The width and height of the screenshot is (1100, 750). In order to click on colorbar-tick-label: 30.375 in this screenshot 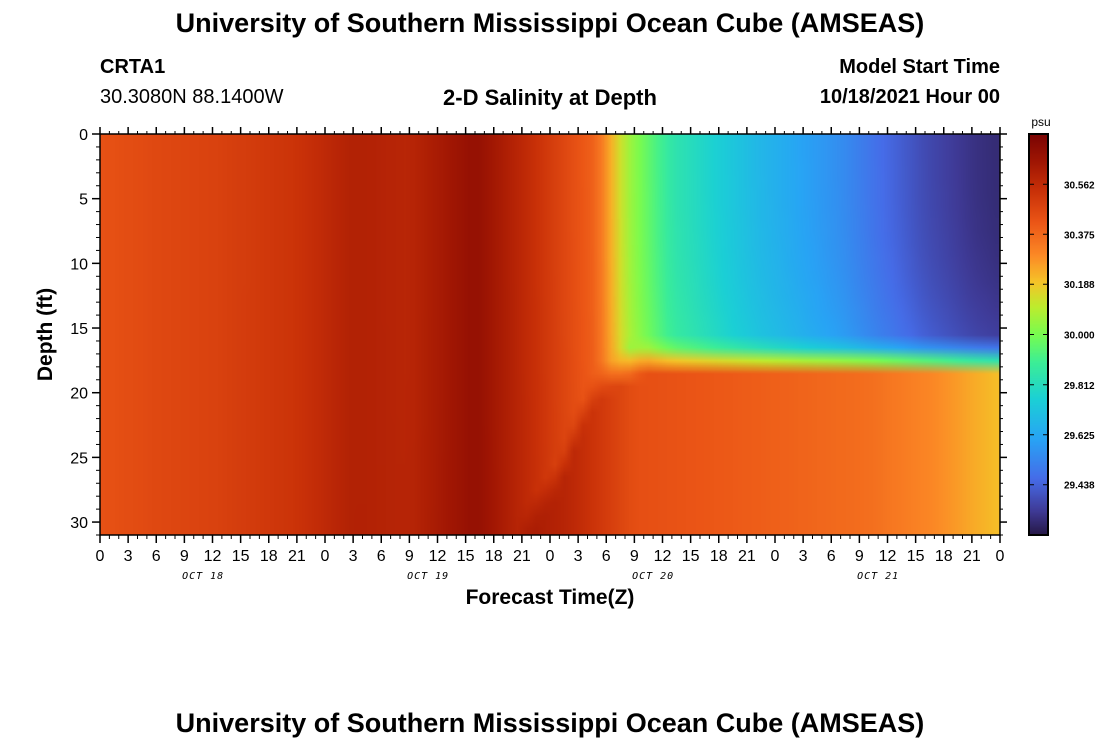, I will do `click(1079, 235)`.